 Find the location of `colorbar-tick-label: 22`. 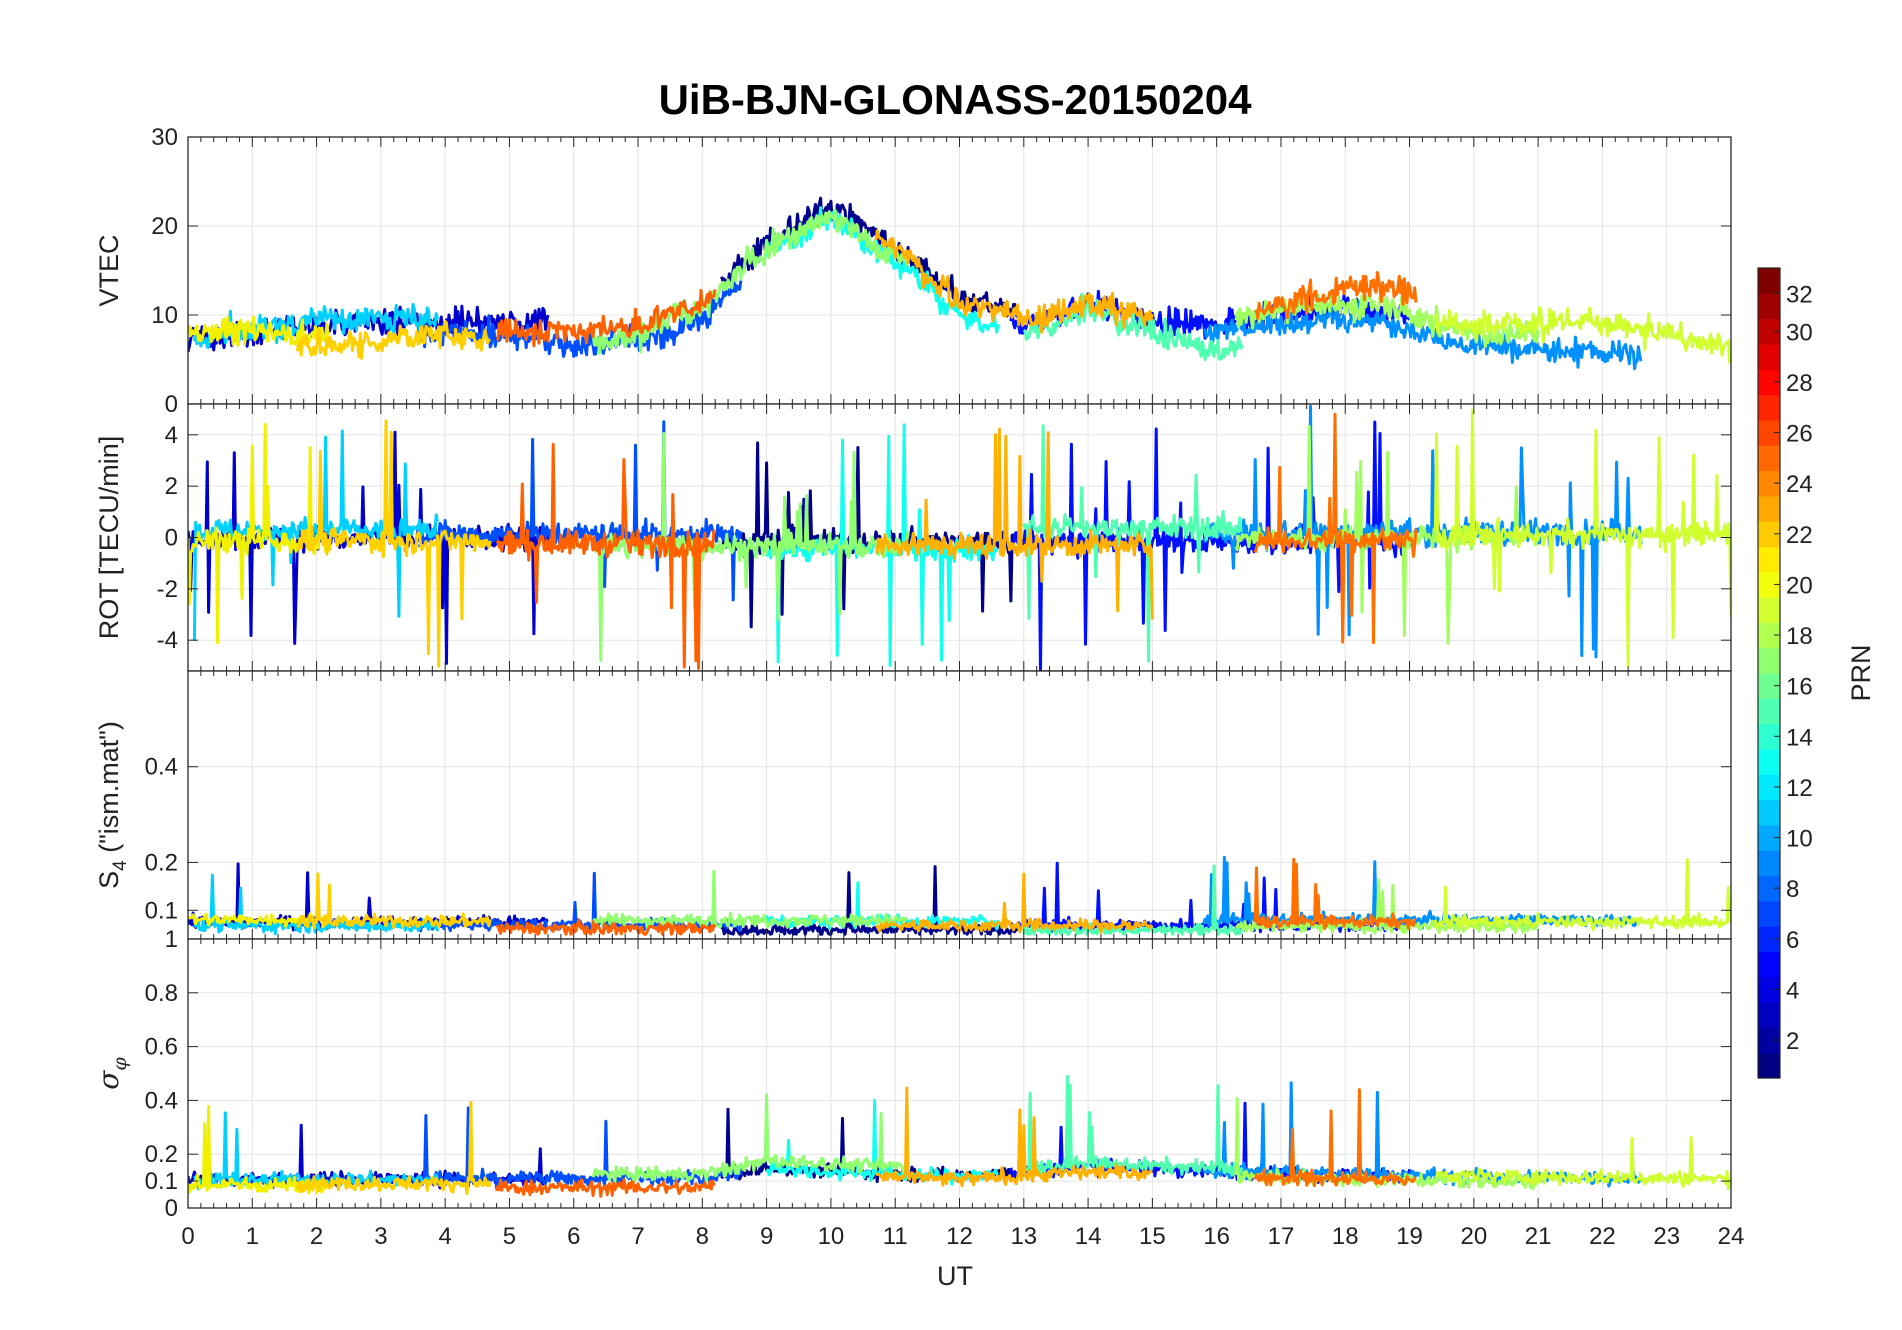

colorbar-tick-label: 22 is located at coordinates (1799, 535).